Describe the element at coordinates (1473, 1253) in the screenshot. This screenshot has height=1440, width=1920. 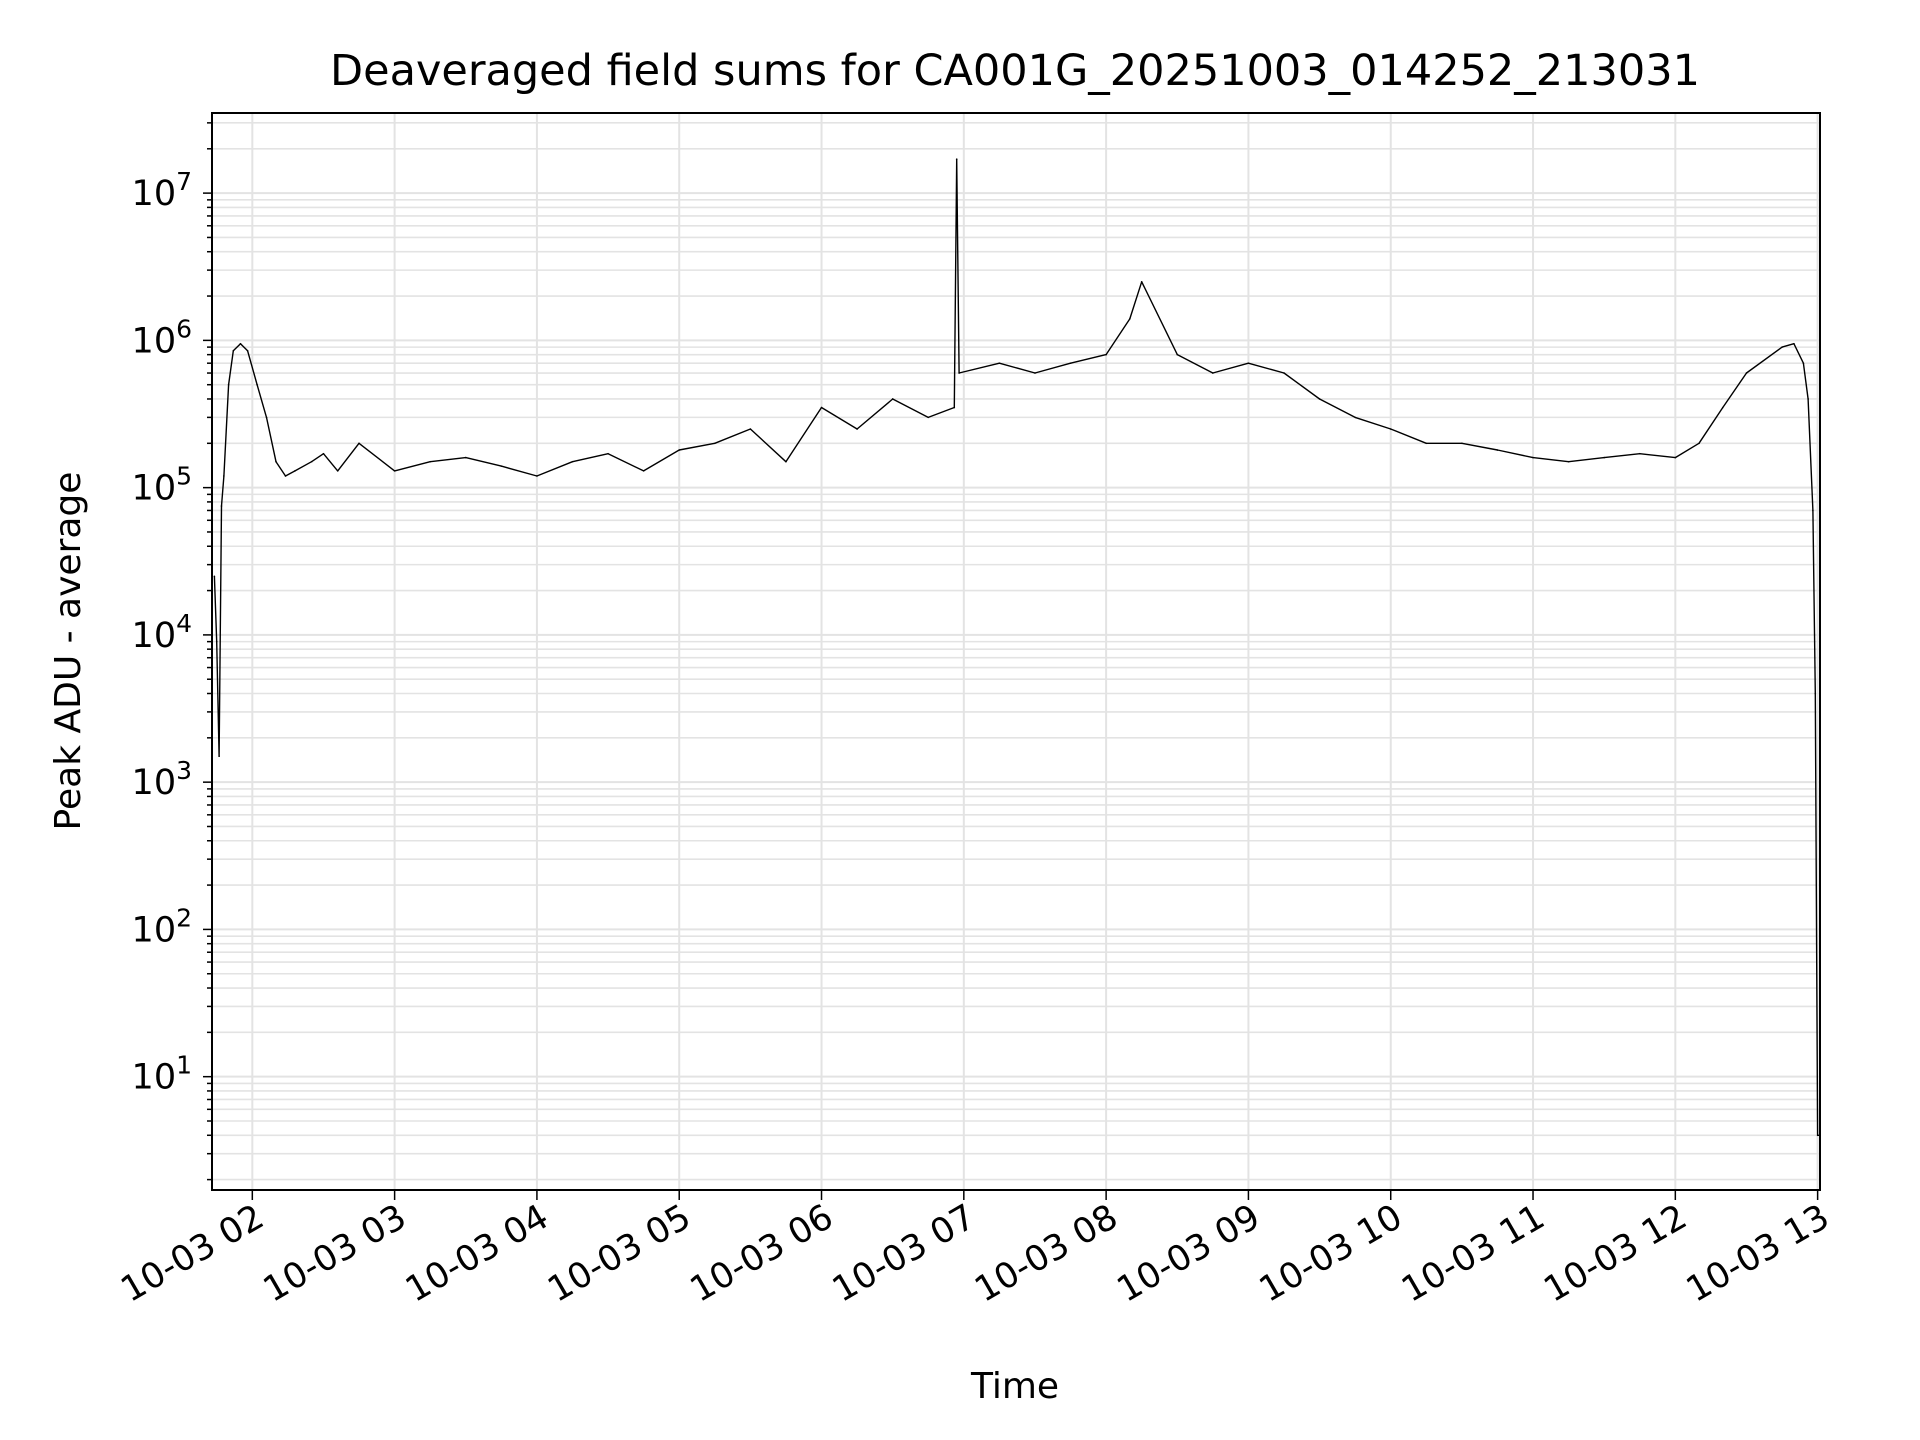
I see `x-tick-label: 10-03 11` at that location.